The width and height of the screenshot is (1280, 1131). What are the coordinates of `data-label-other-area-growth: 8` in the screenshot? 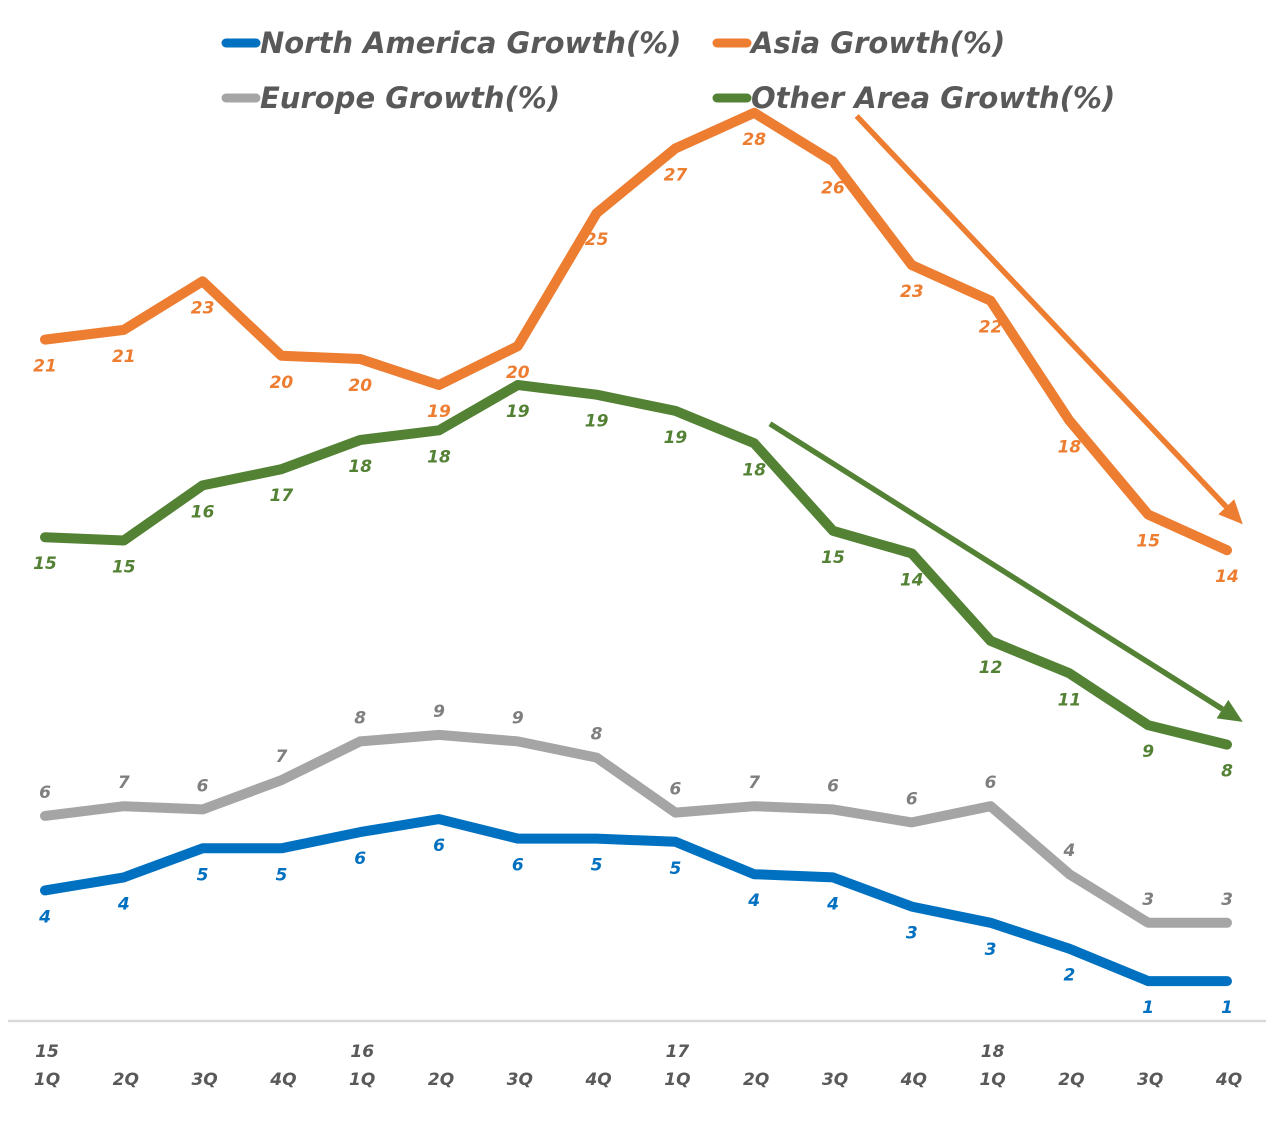 It's located at (1227, 772).